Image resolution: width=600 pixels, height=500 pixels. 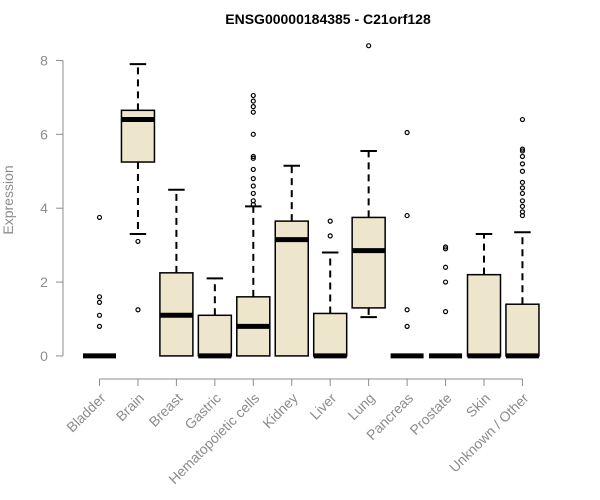 I want to click on box-brain, so click(x=138, y=188).